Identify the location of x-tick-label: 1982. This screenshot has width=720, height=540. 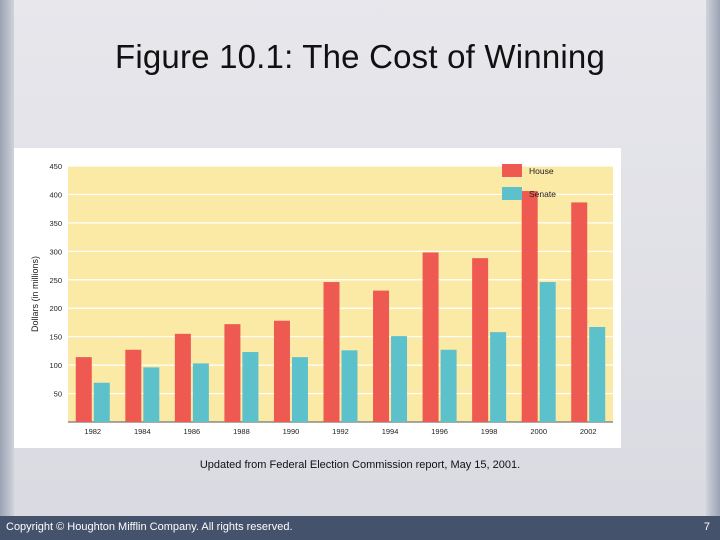
(92, 431).